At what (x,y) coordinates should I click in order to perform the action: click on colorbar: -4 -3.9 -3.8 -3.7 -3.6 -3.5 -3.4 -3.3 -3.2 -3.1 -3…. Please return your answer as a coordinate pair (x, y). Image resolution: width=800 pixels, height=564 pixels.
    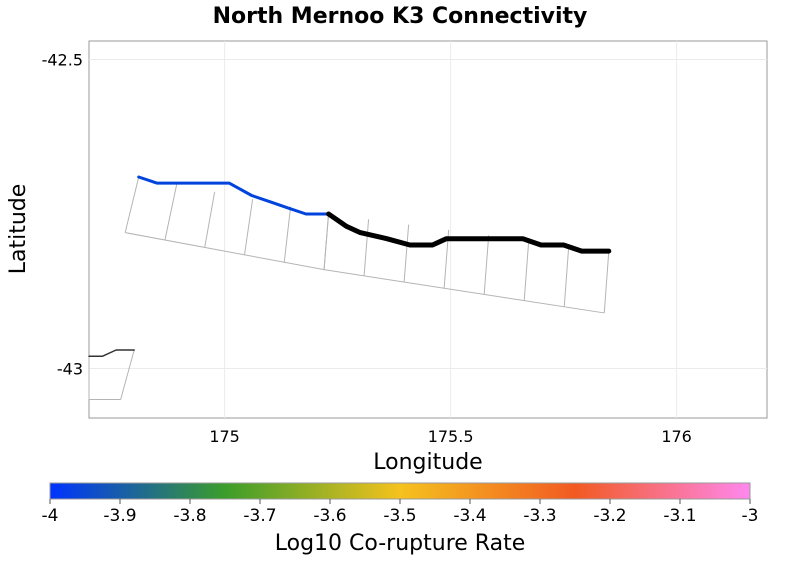
    Looking at the image, I should click on (400, 519).